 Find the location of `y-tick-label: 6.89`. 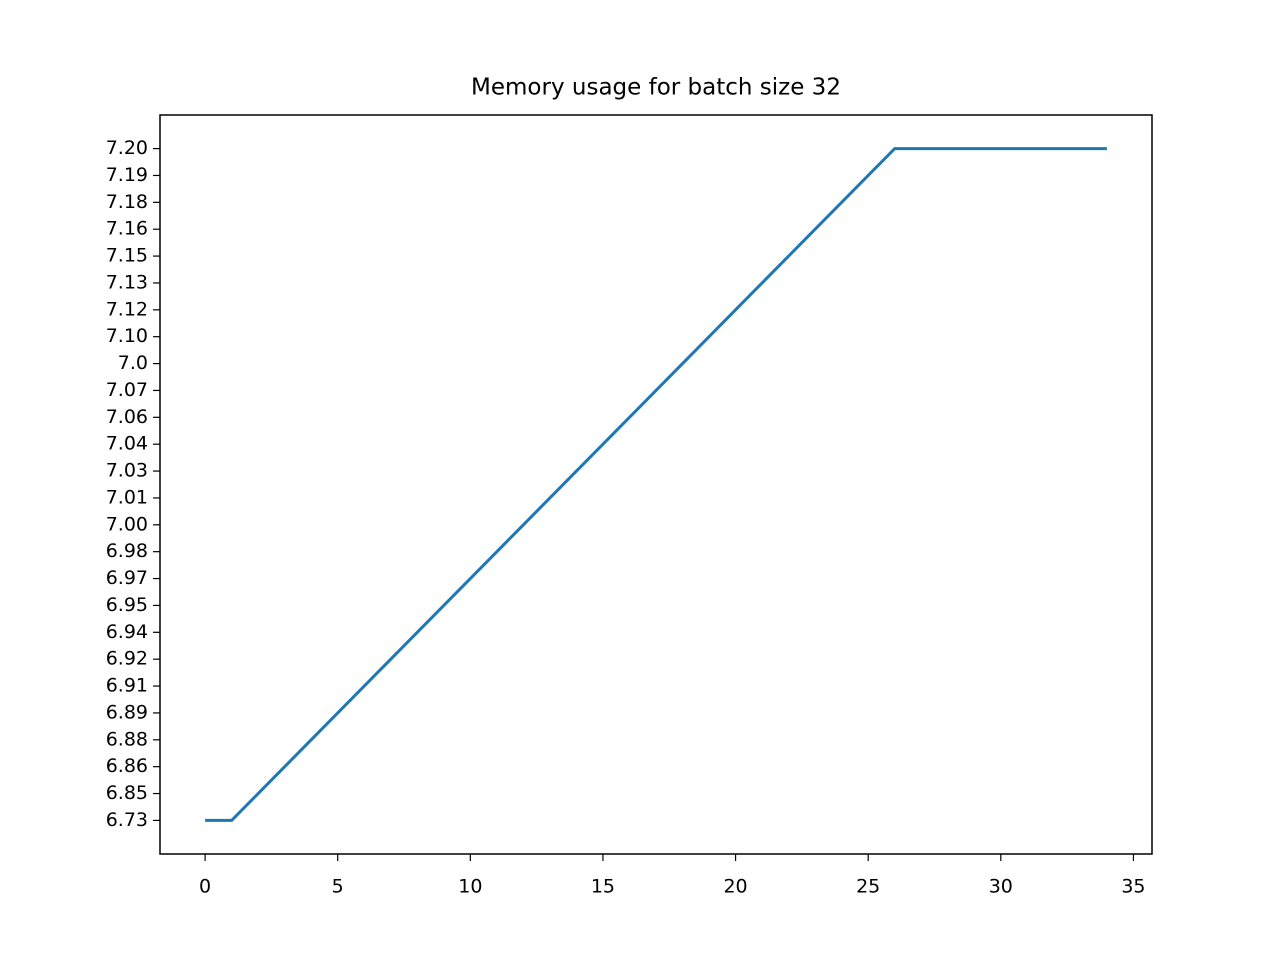

y-tick-label: 6.89 is located at coordinates (127, 712).